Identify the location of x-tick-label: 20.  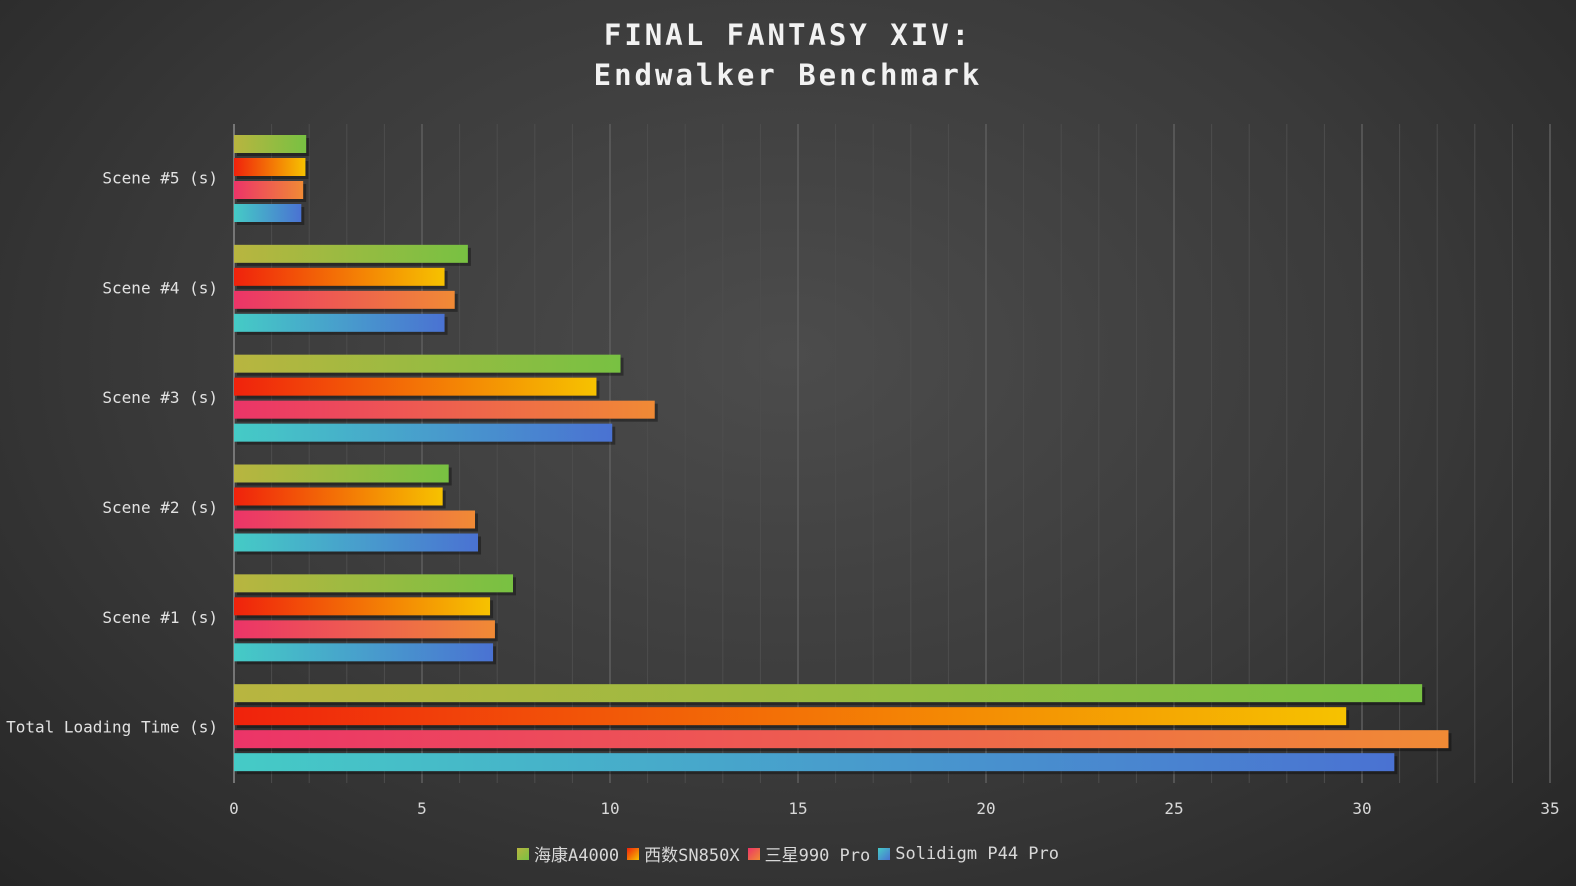
(985, 808).